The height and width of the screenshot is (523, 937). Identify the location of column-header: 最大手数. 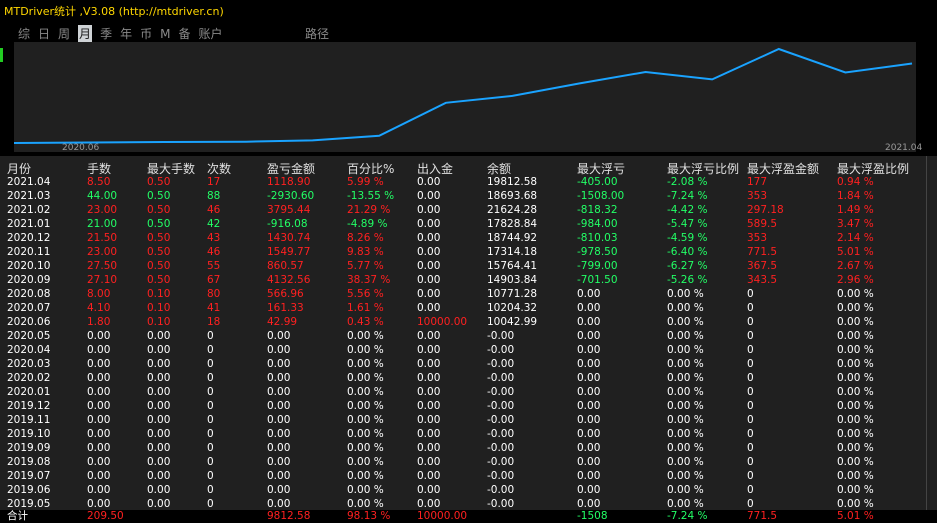
(171, 169).